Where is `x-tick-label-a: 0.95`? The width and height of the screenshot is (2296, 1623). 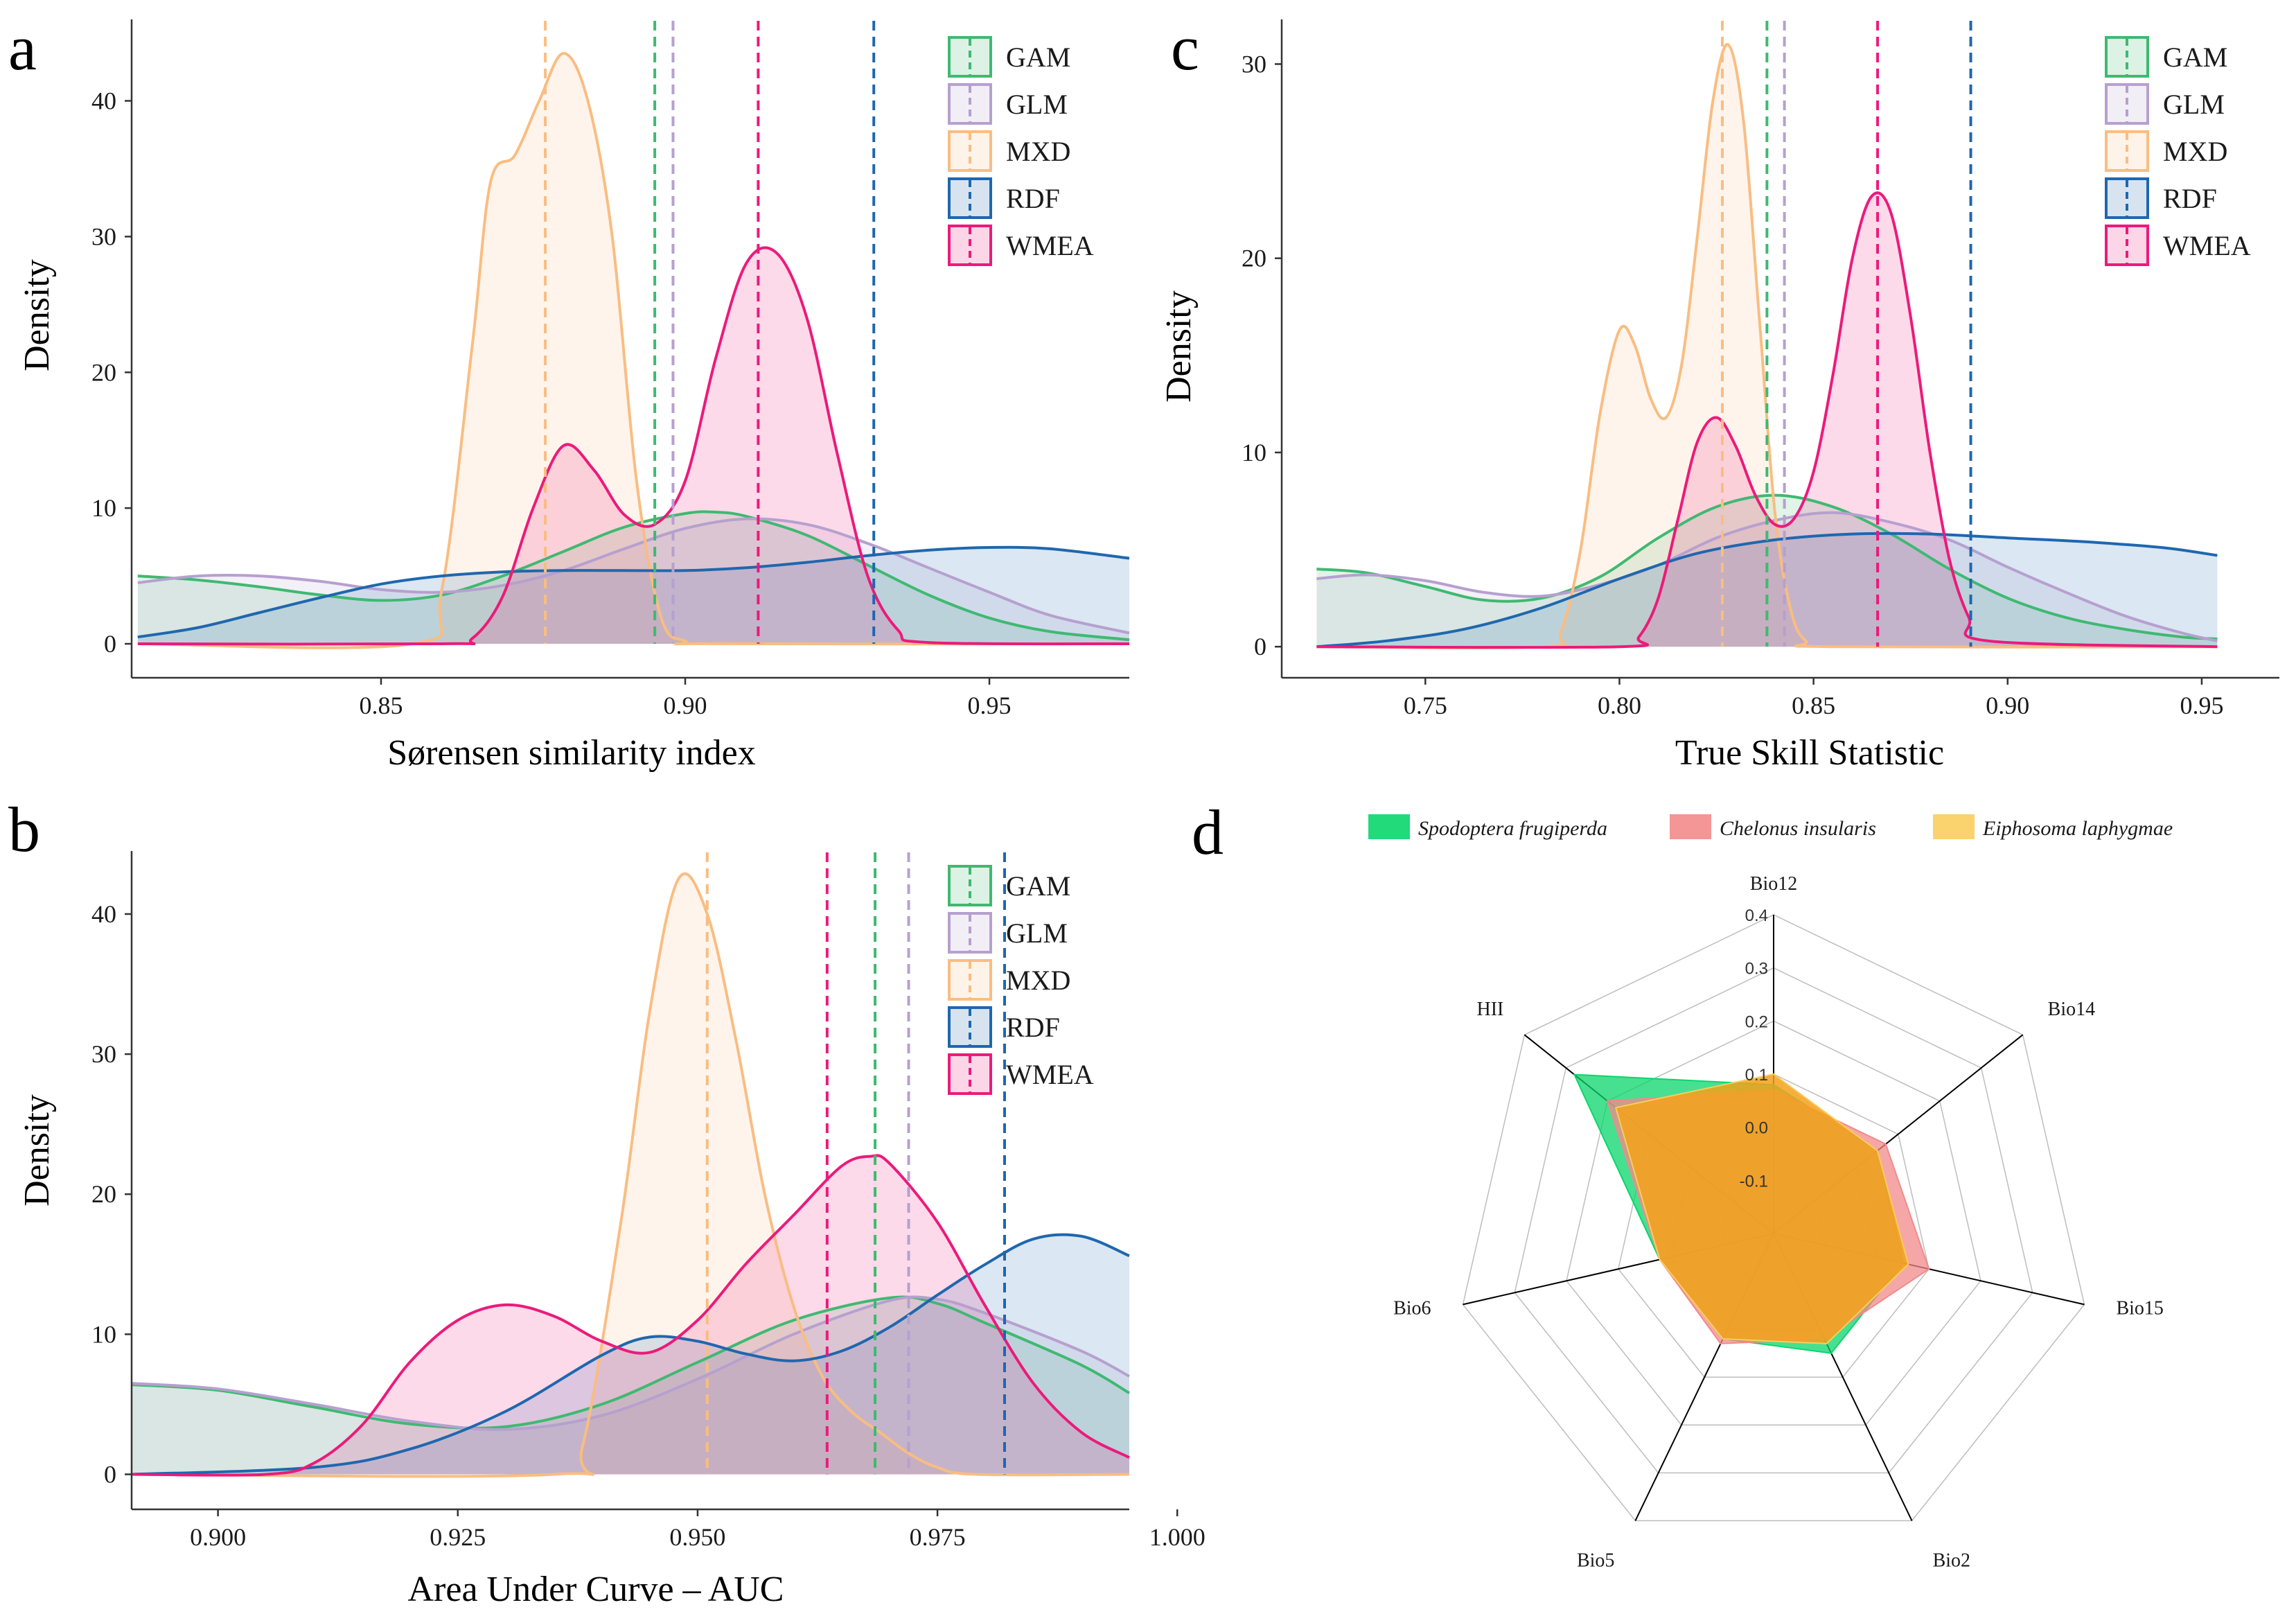
x-tick-label-a: 0.95 is located at coordinates (990, 705).